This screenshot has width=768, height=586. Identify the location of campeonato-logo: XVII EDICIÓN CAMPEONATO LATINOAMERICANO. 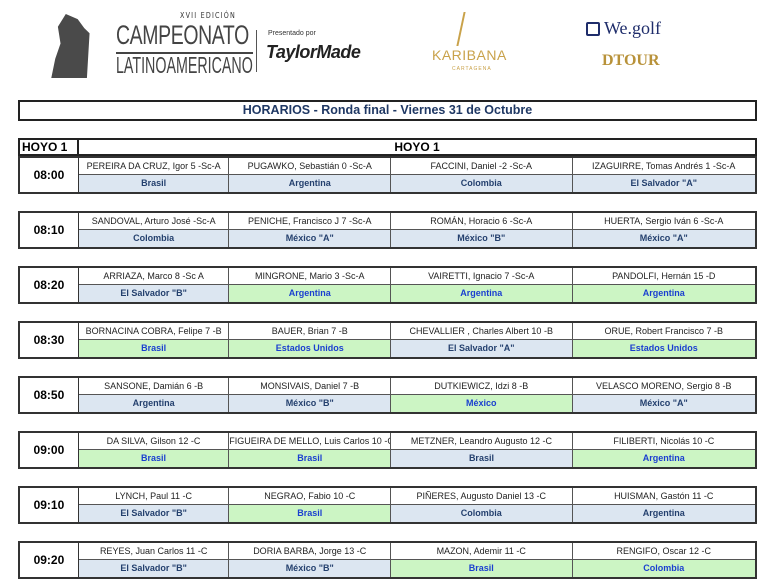
(149, 45).